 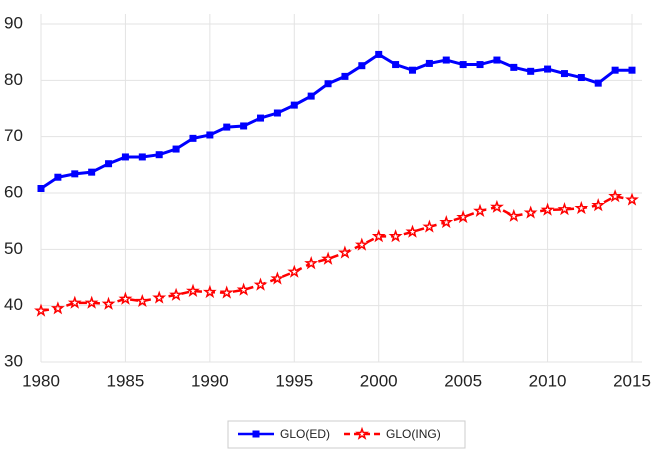 I want to click on legend: GLO(ED) GLO(ING), so click(x=346, y=434).